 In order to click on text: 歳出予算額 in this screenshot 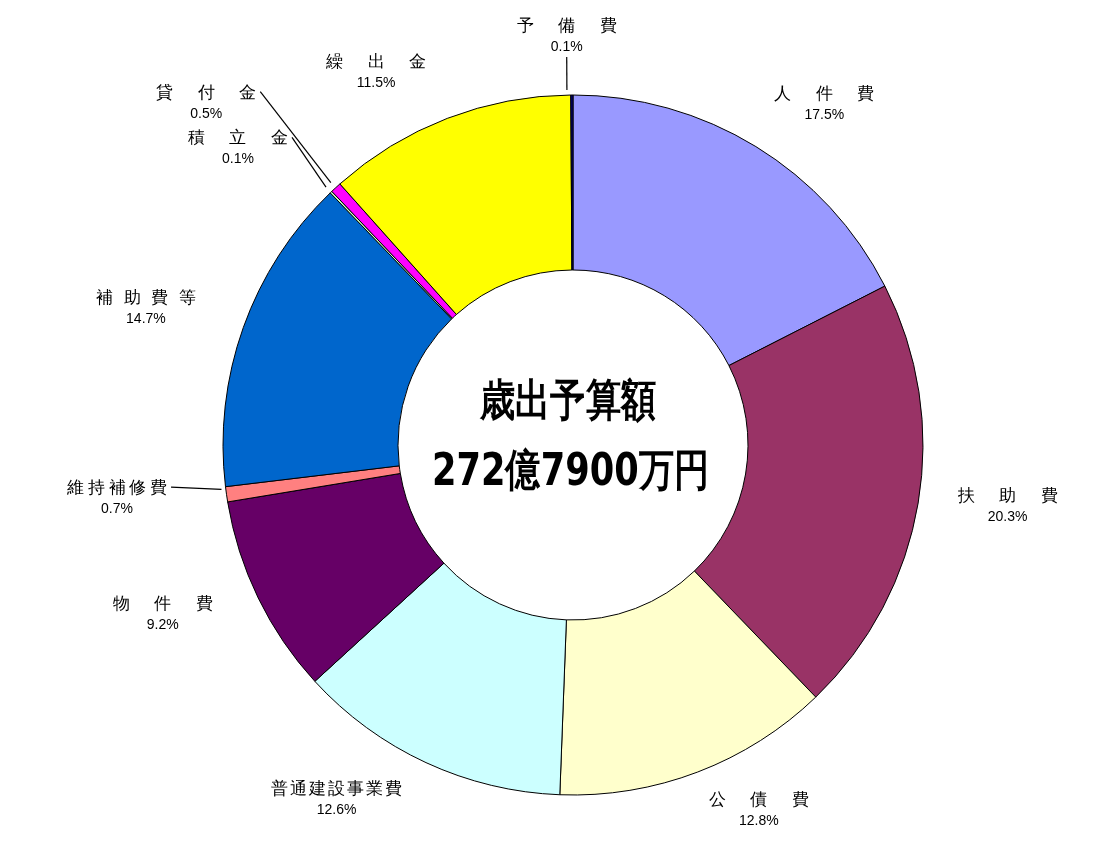, I will do `click(568, 400)`.